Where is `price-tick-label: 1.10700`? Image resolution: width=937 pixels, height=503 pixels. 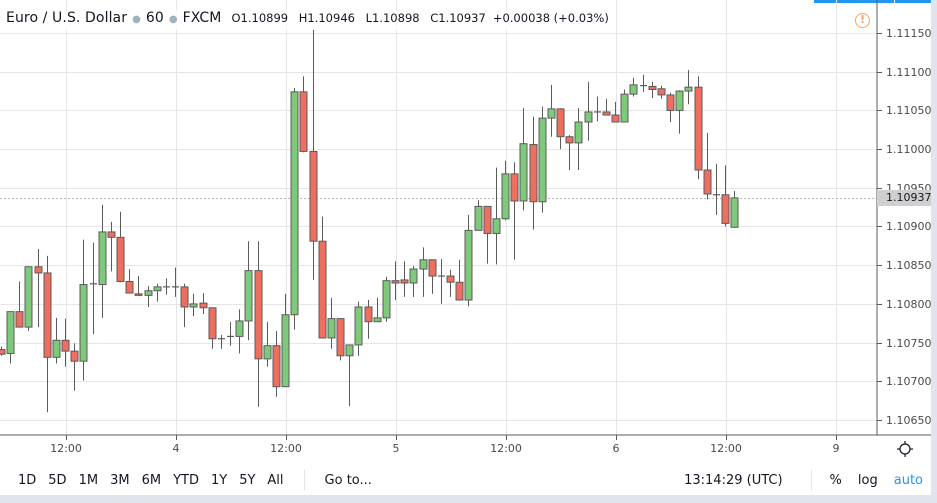 price-tick-label: 1.10700 is located at coordinates (909, 381).